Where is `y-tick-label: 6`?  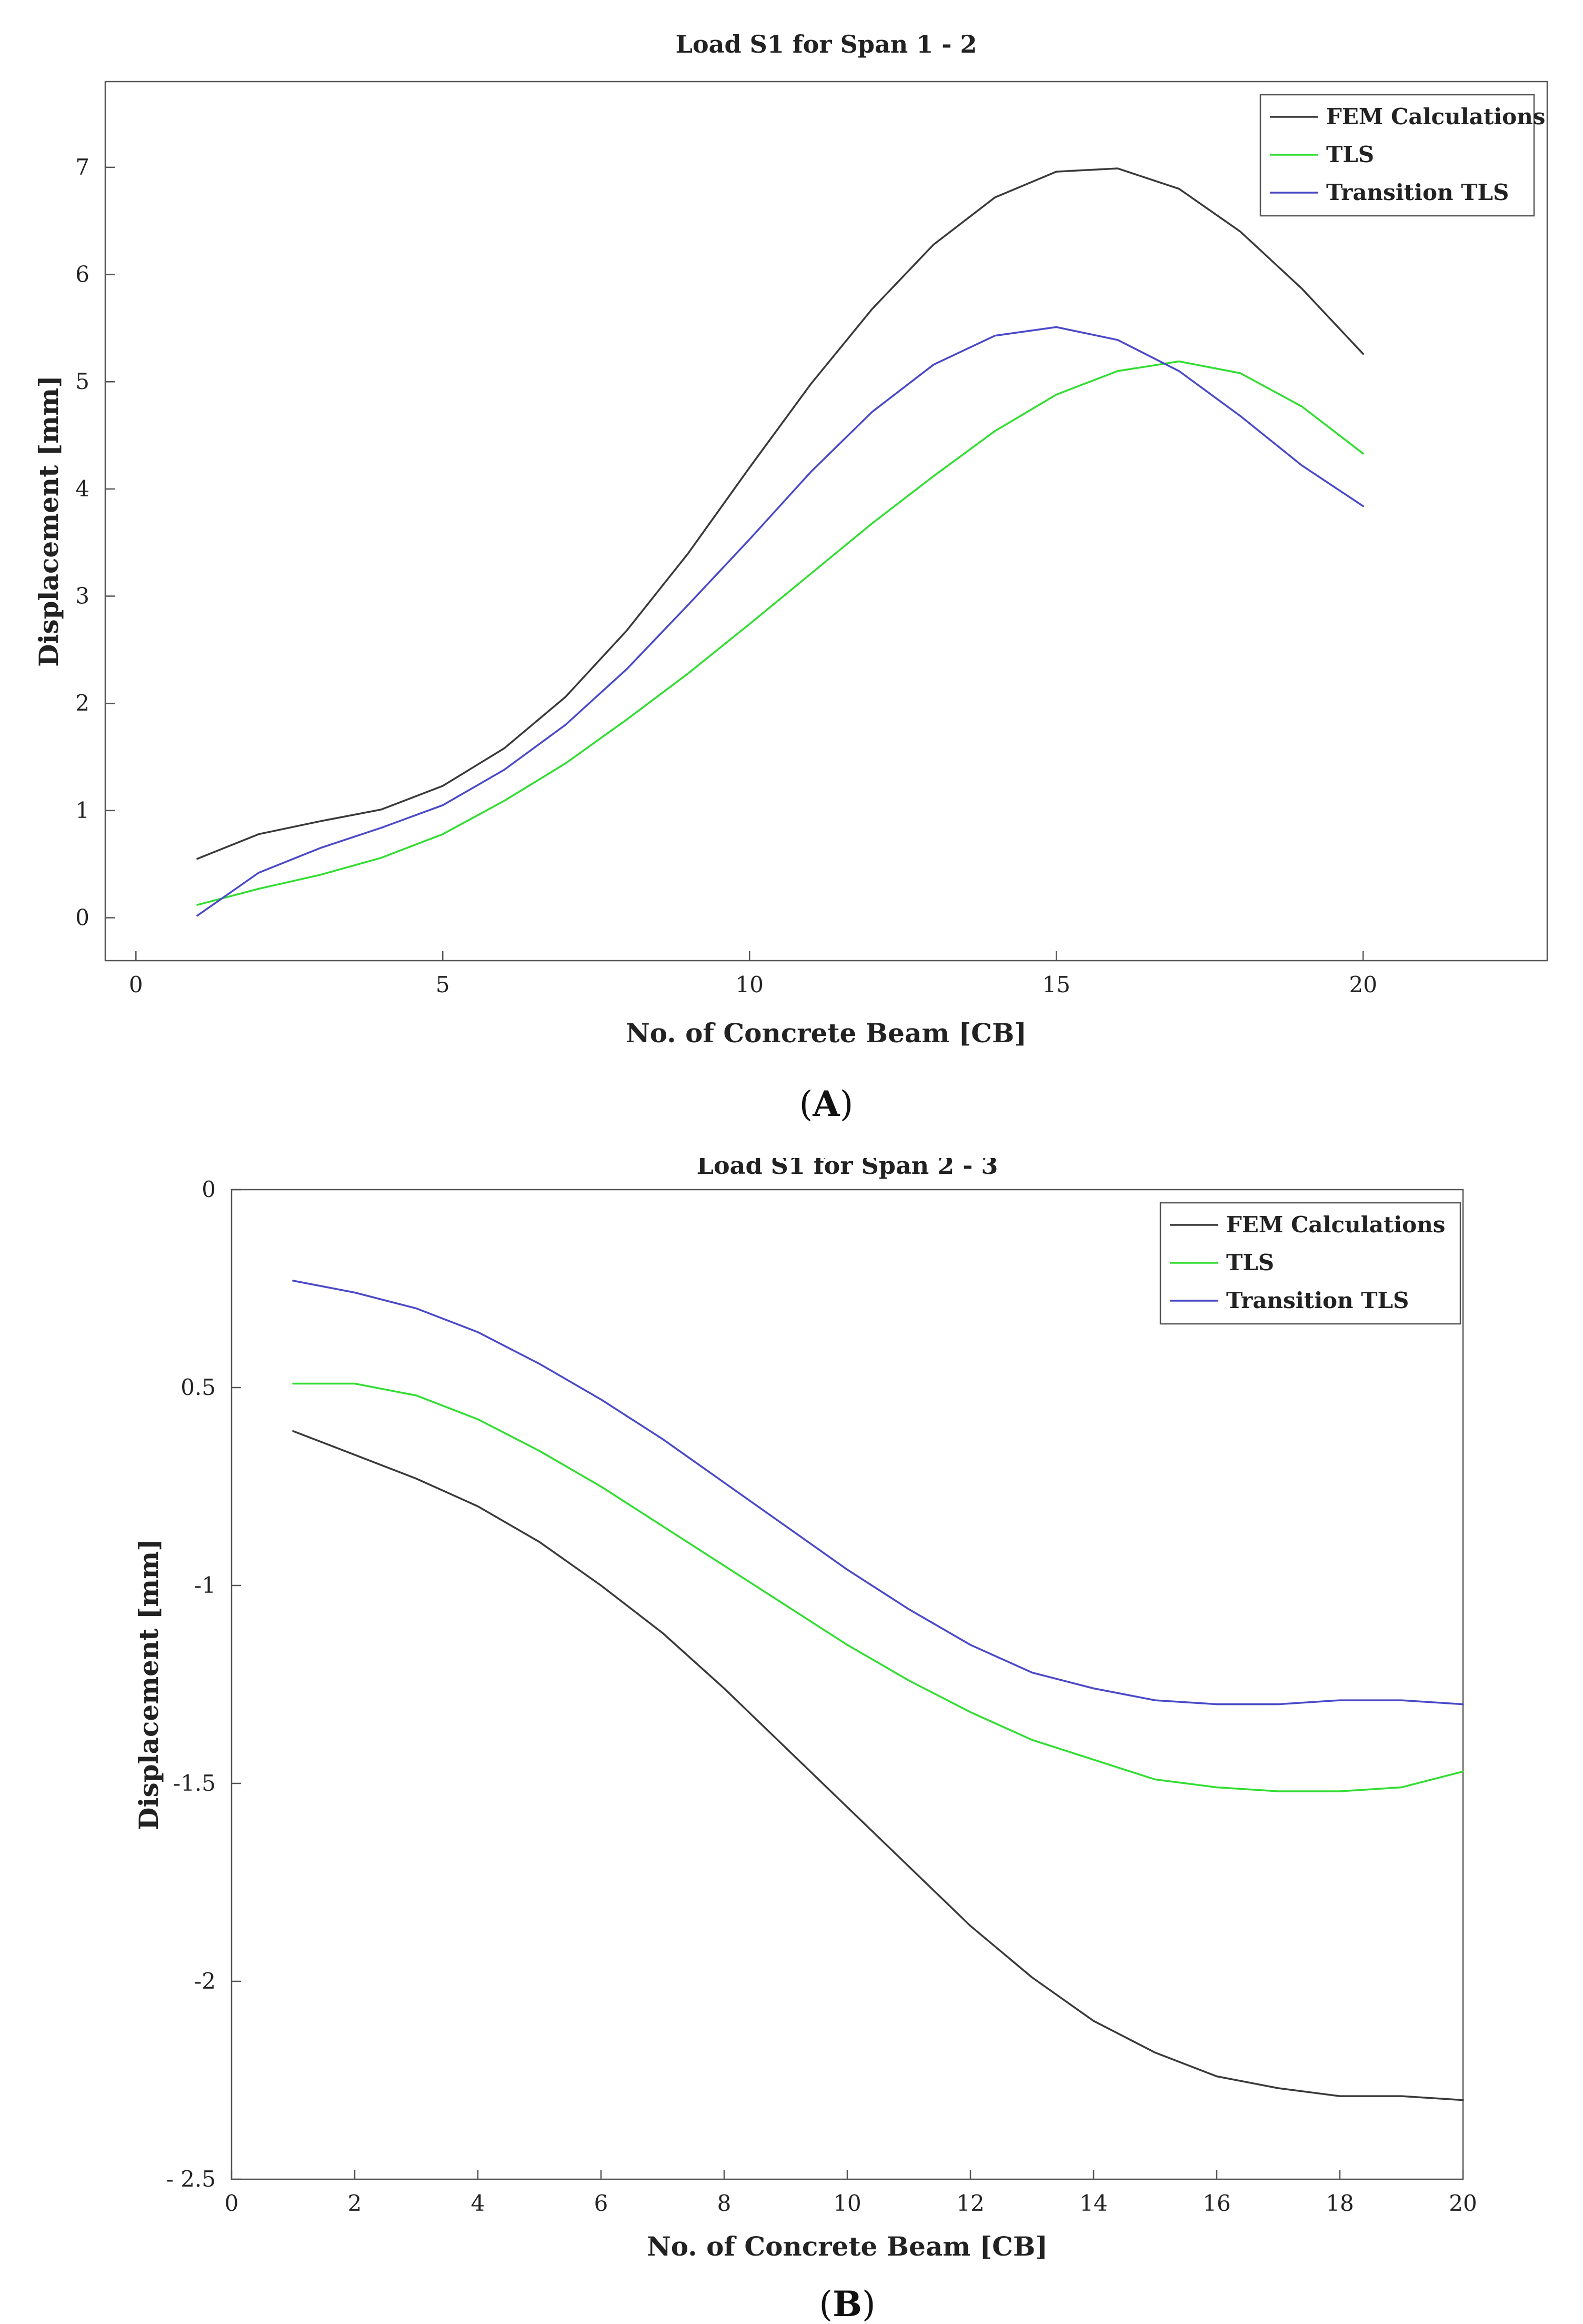
y-tick-label: 6 is located at coordinates (82, 274).